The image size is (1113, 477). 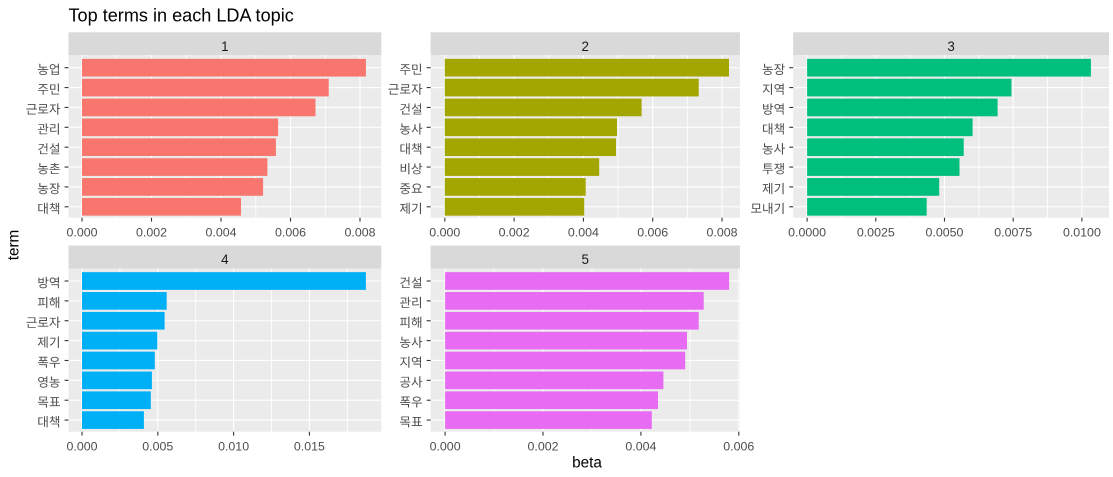 What do you see at coordinates (945, 233) in the screenshot?
I see `svg-text: 0.0050` at bounding box center [945, 233].